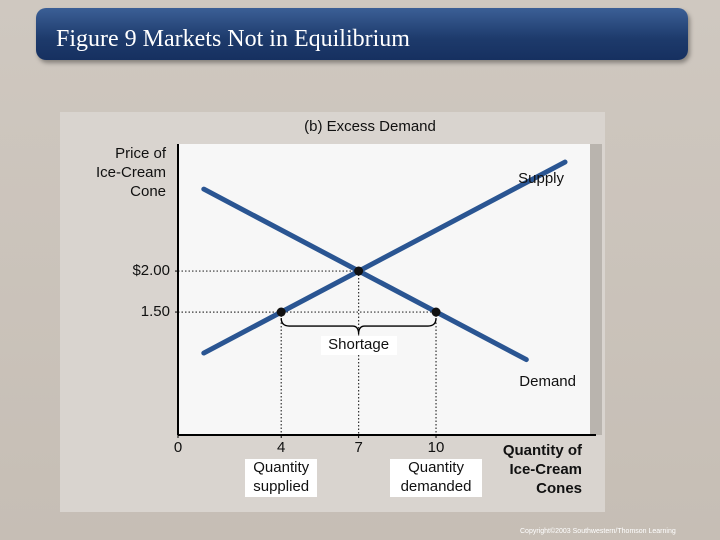 Image resolution: width=720 pixels, height=540 pixels. What do you see at coordinates (151, 271) in the screenshot?
I see `y-tick-label: $2.00` at bounding box center [151, 271].